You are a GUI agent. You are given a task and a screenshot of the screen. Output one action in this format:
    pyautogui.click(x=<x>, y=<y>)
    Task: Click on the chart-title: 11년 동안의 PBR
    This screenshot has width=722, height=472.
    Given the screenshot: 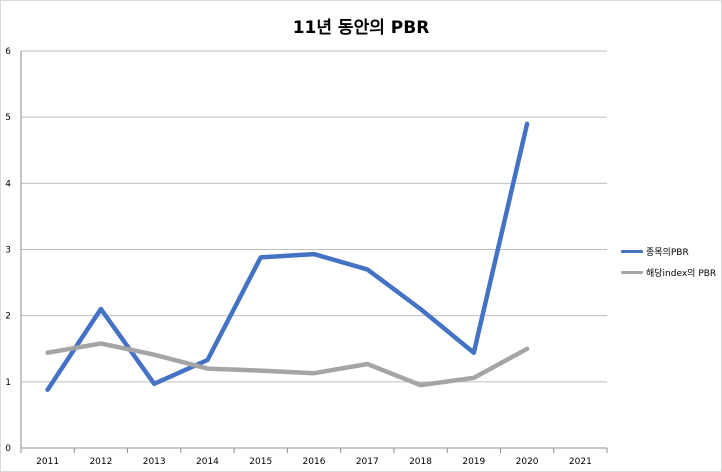 What is the action you would take?
    pyautogui.click(x=361, y=28)
    